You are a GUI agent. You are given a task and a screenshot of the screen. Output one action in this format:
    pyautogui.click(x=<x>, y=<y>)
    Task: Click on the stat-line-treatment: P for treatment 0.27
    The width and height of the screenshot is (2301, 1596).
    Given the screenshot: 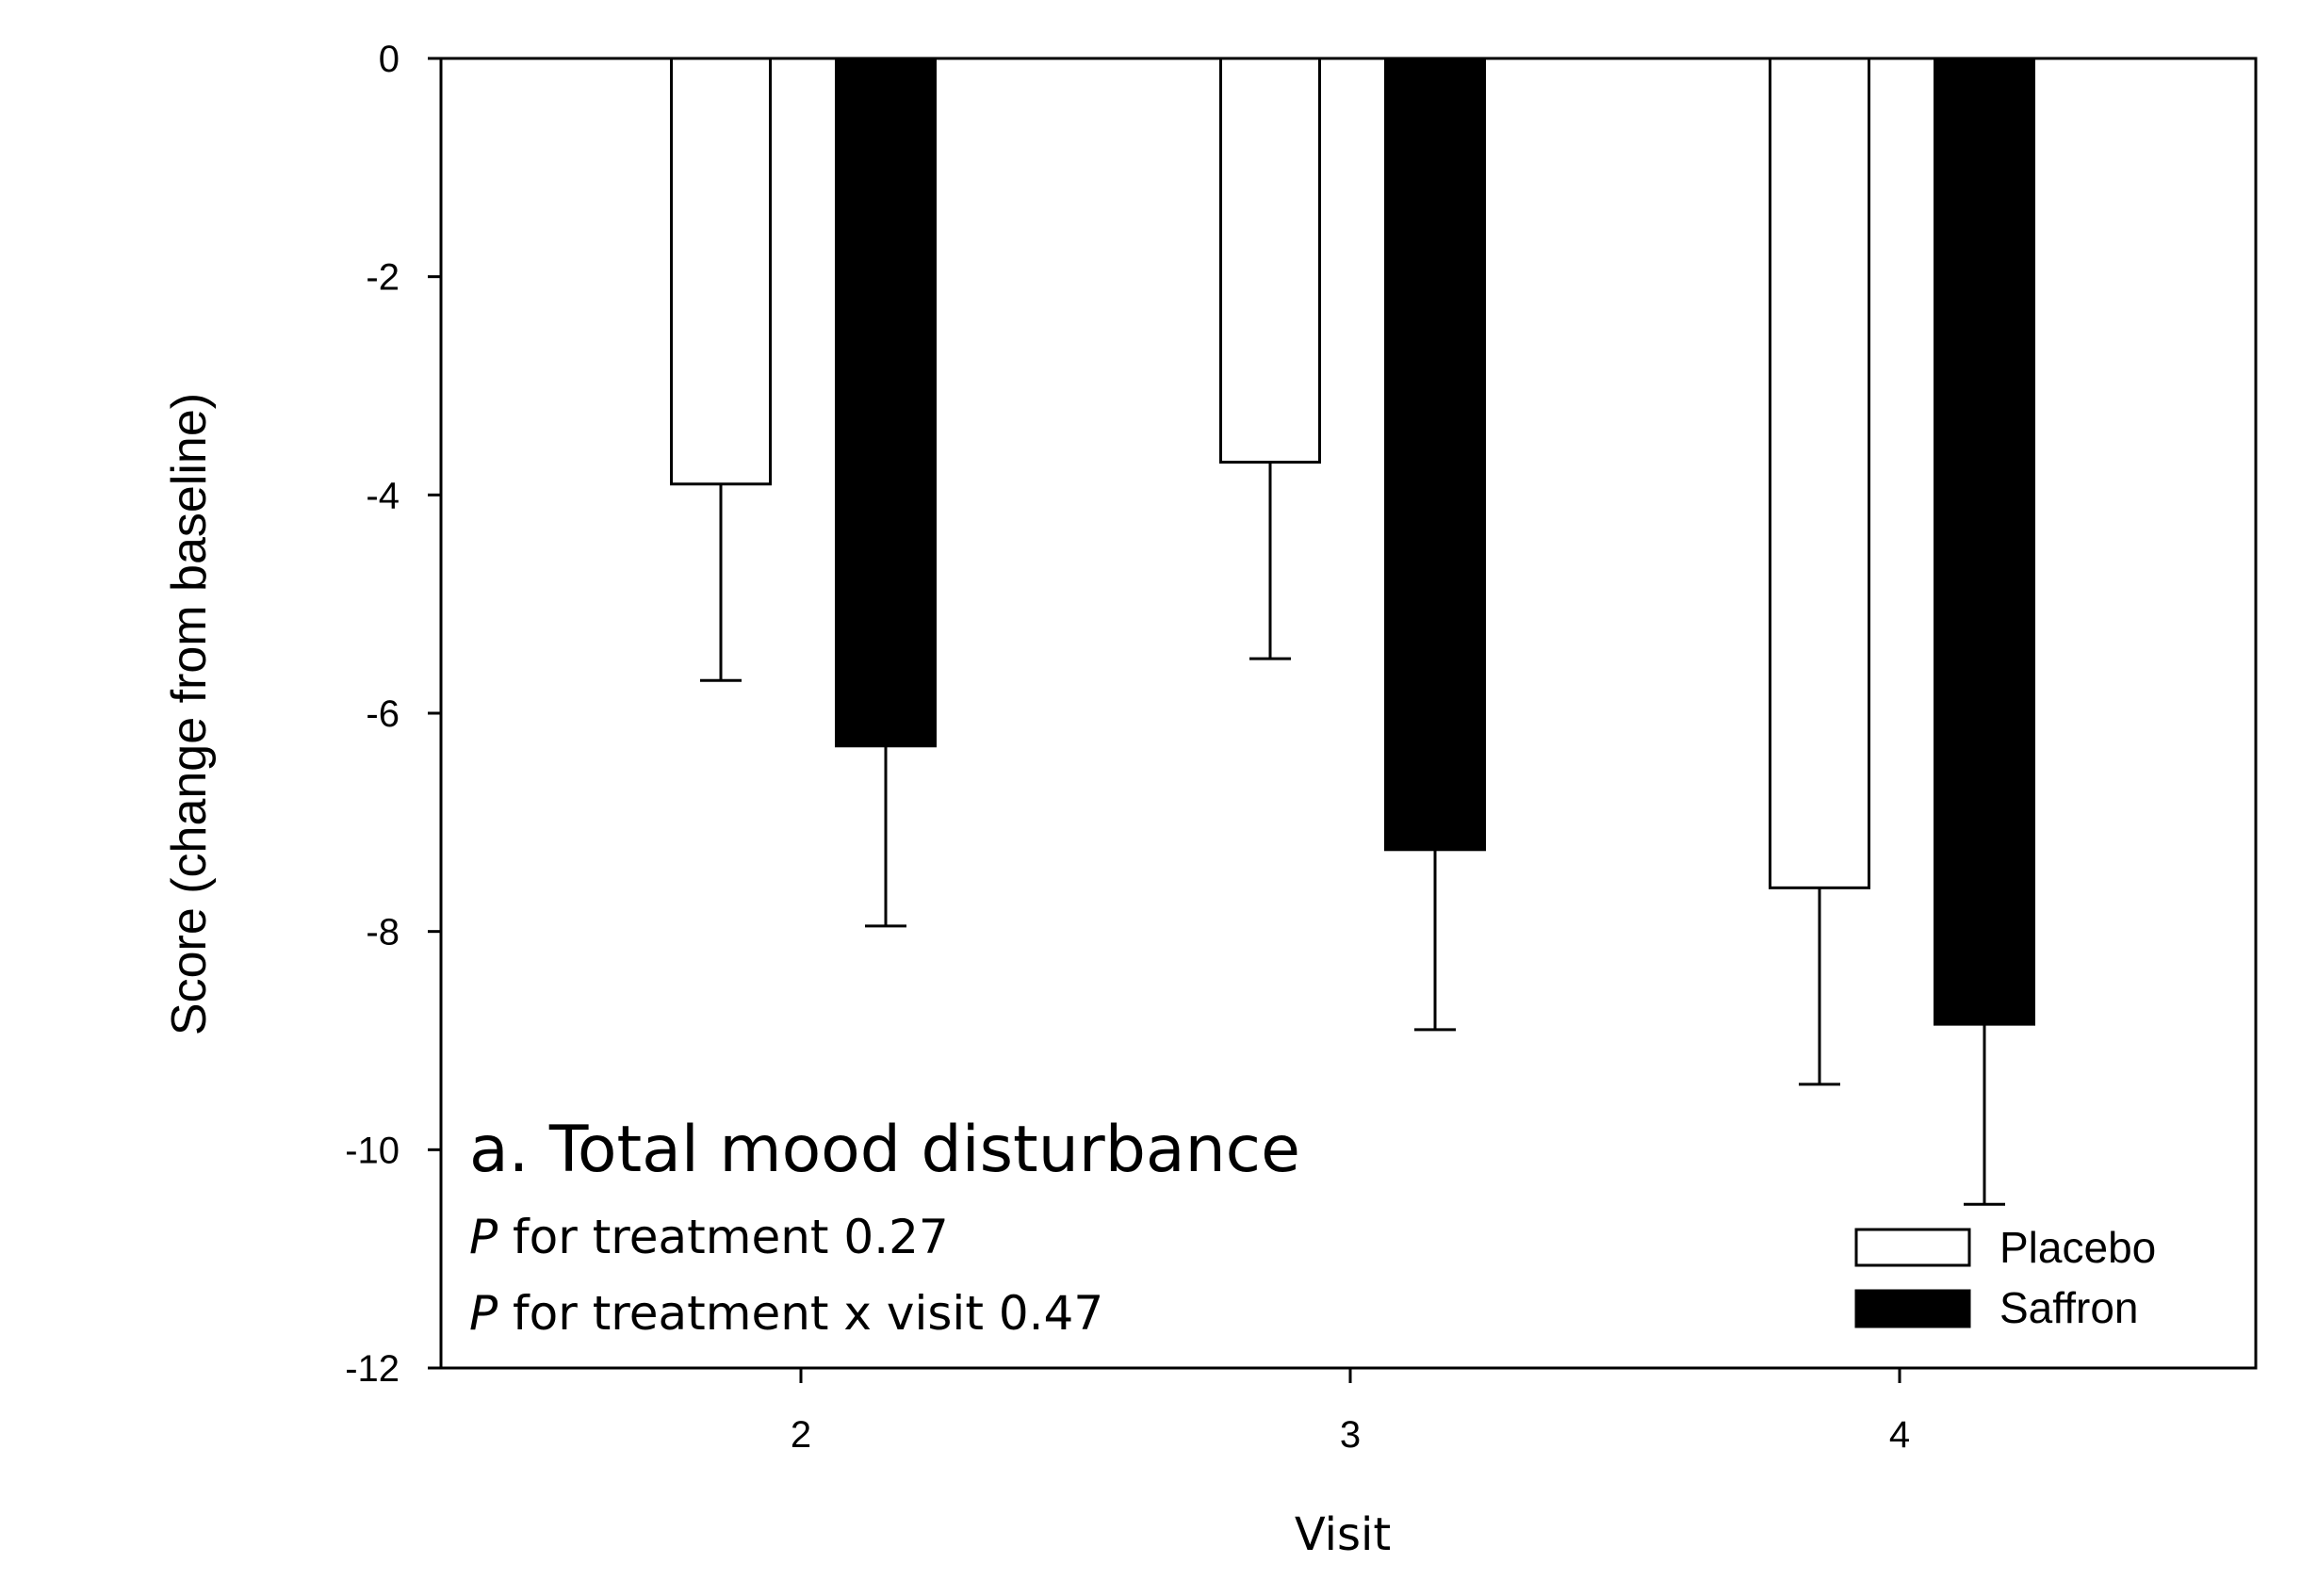 What is the action you would take?
    pyautogui.click(x=709, y=1237)
    